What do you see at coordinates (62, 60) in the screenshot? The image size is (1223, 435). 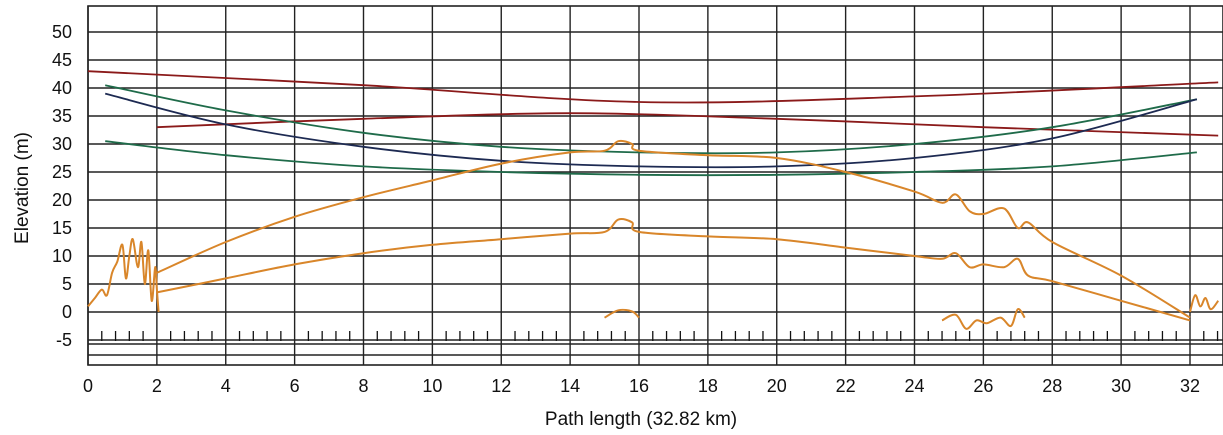 I see `y-tick-label: 45` at bounding box center [62, 60].